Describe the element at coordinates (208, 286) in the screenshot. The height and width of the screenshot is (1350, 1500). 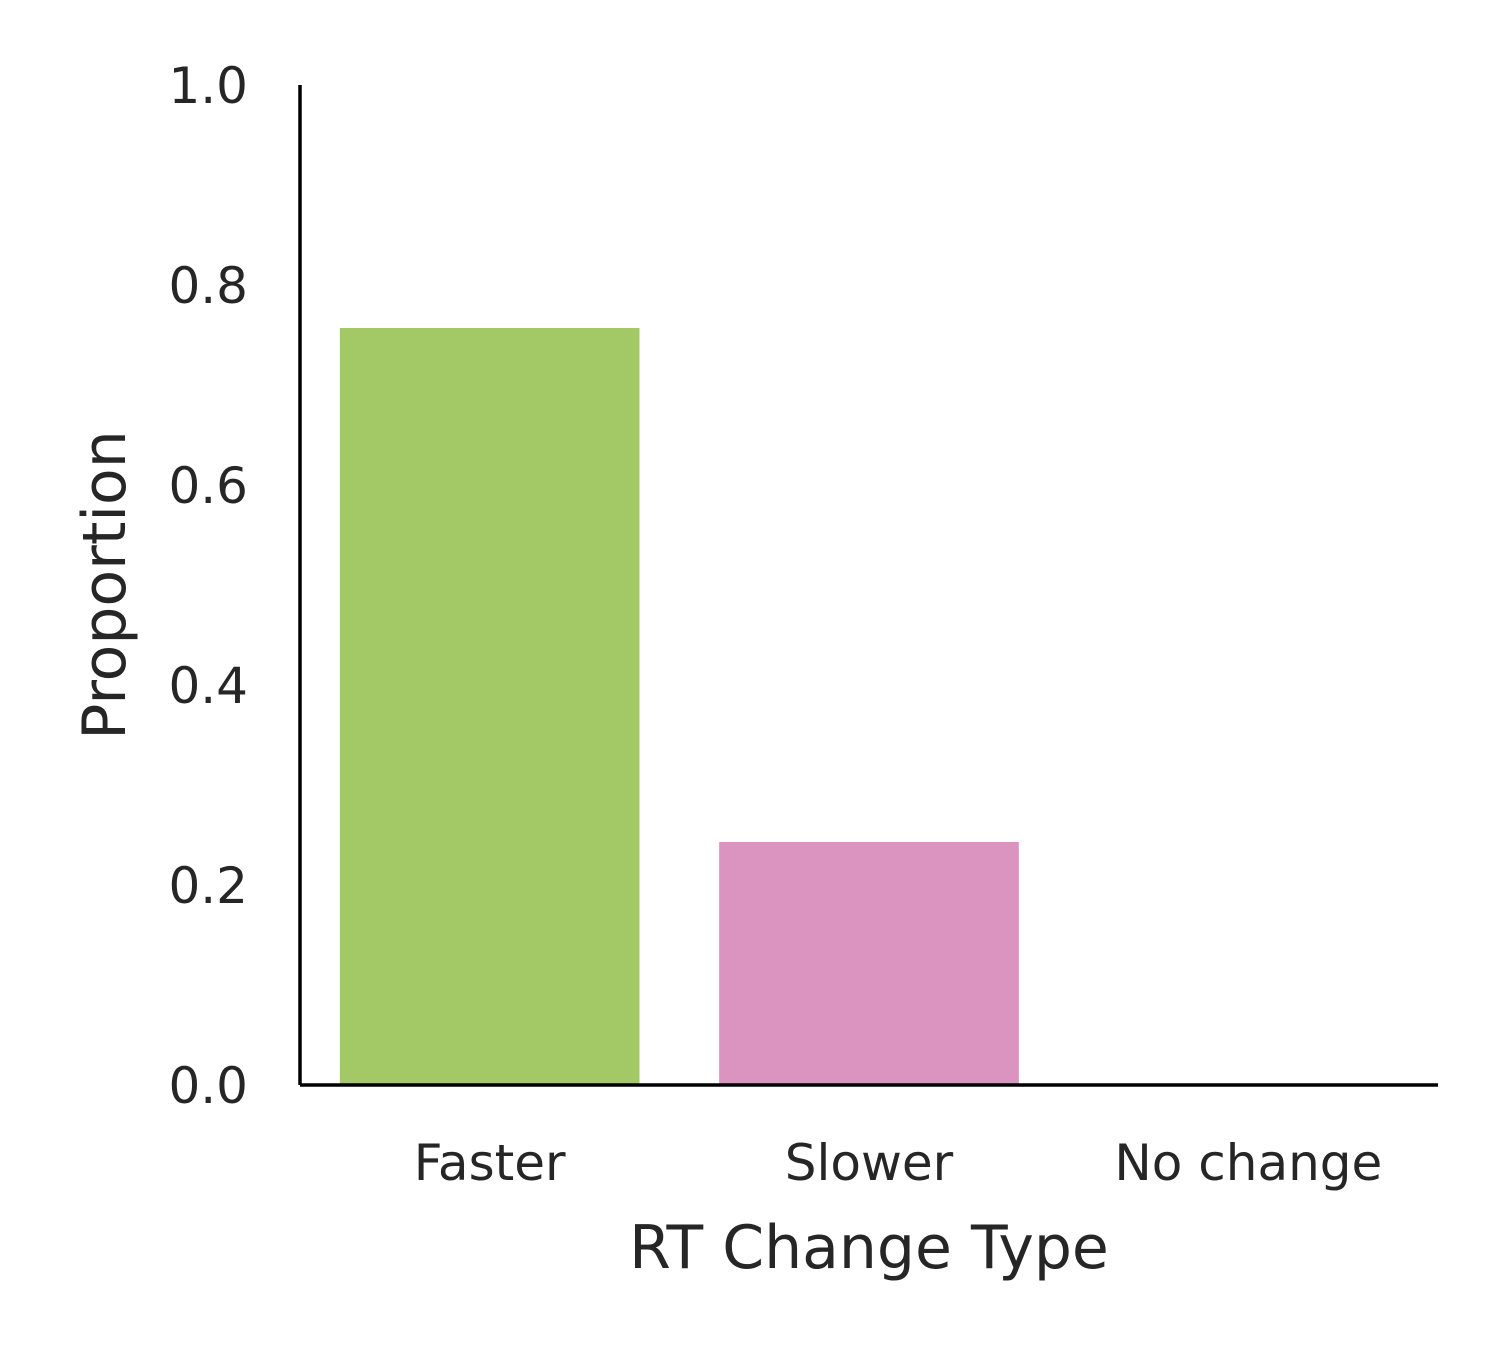
I see `y-tick-label: 0.8` at that location.